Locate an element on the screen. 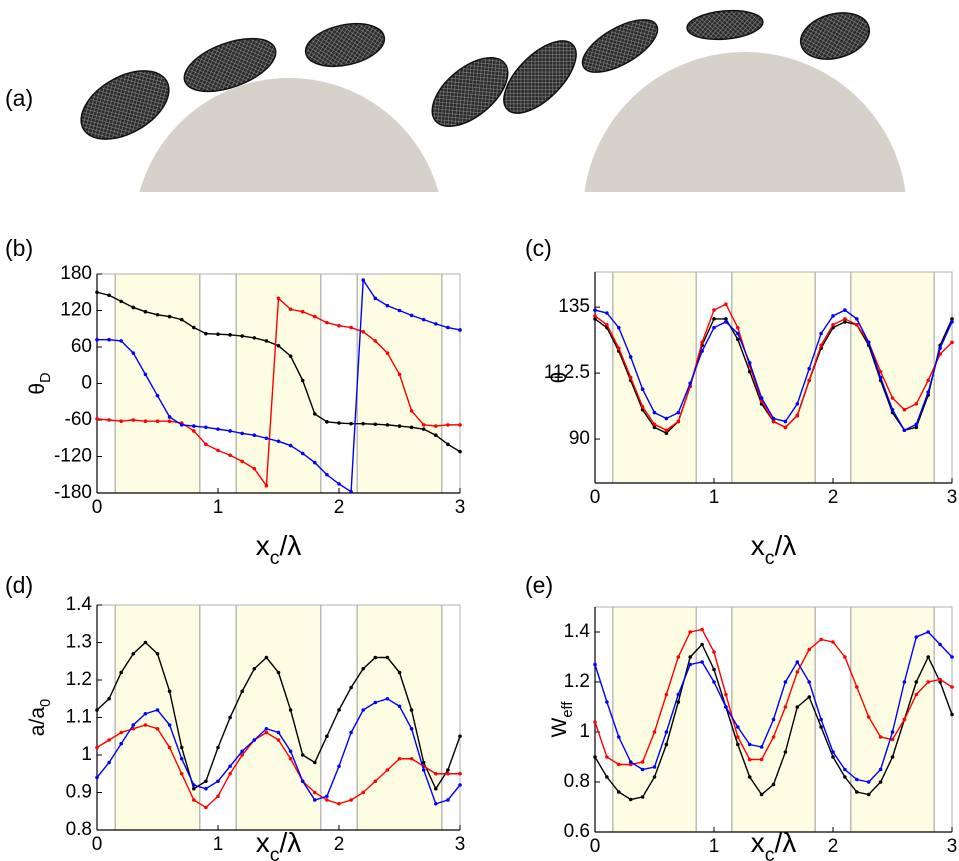  y-tick-label: -180 is located at coordinates (73, 492).